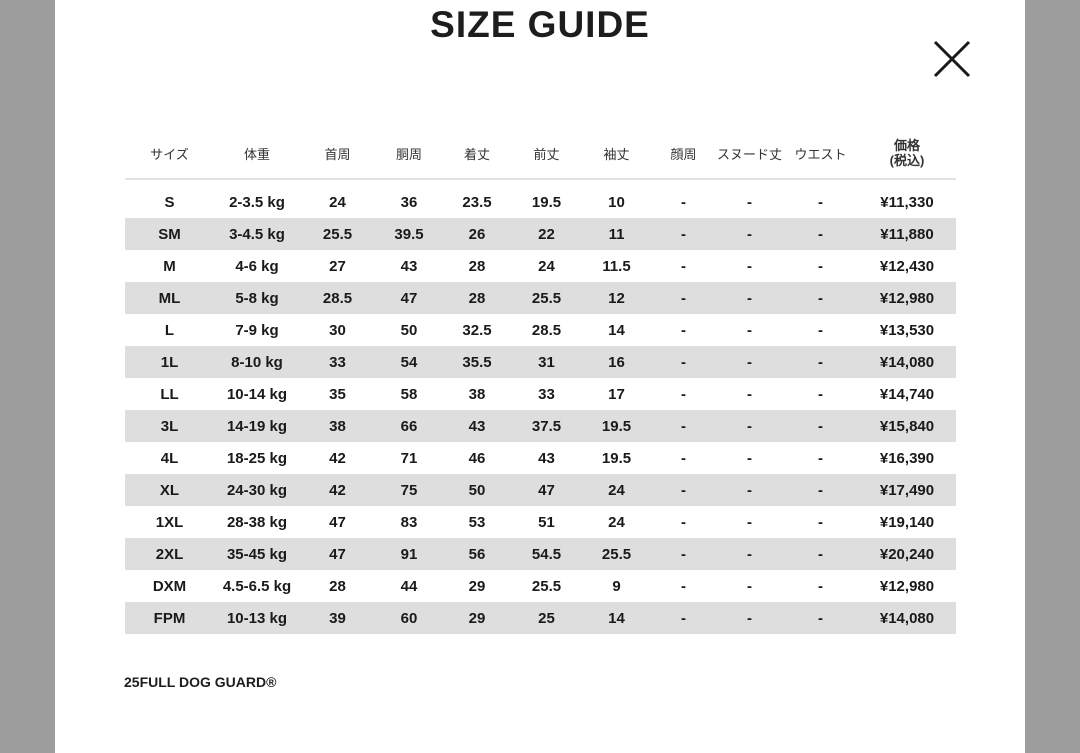  I want to click on table-cell: 14, so click(616, 618).